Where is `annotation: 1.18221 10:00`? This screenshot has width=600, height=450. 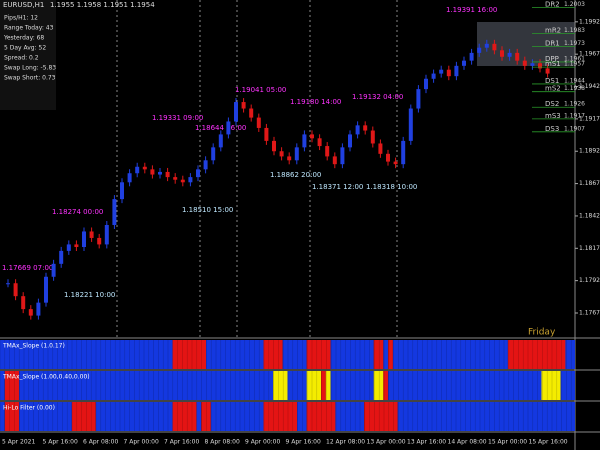
annotation: 1.18221 10:00 is located at coordinates (89, 295).